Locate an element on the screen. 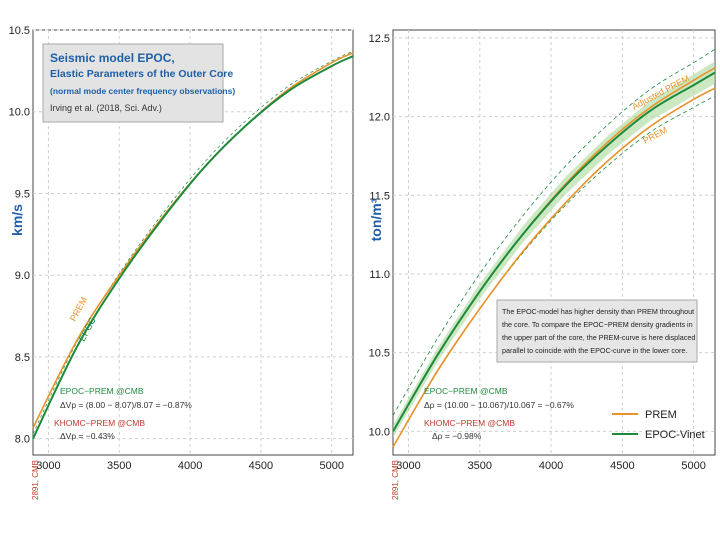 Image resolution: width=720 pixels, height=540 pixels. left-title-line4: Irving et al. (2018, Sci. Adv.) is located at coordinates (106, 108).